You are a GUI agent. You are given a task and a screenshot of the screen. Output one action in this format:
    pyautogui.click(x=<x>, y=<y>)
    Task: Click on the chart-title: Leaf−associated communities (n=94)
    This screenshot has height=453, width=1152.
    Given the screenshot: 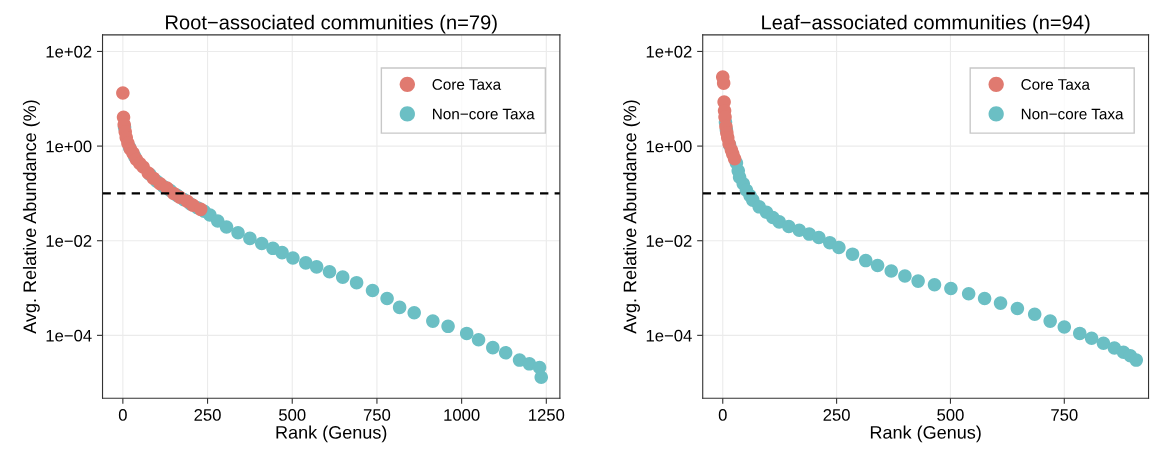 What is the action you would take?
    pyautogui.click(x=926, y=24)
    